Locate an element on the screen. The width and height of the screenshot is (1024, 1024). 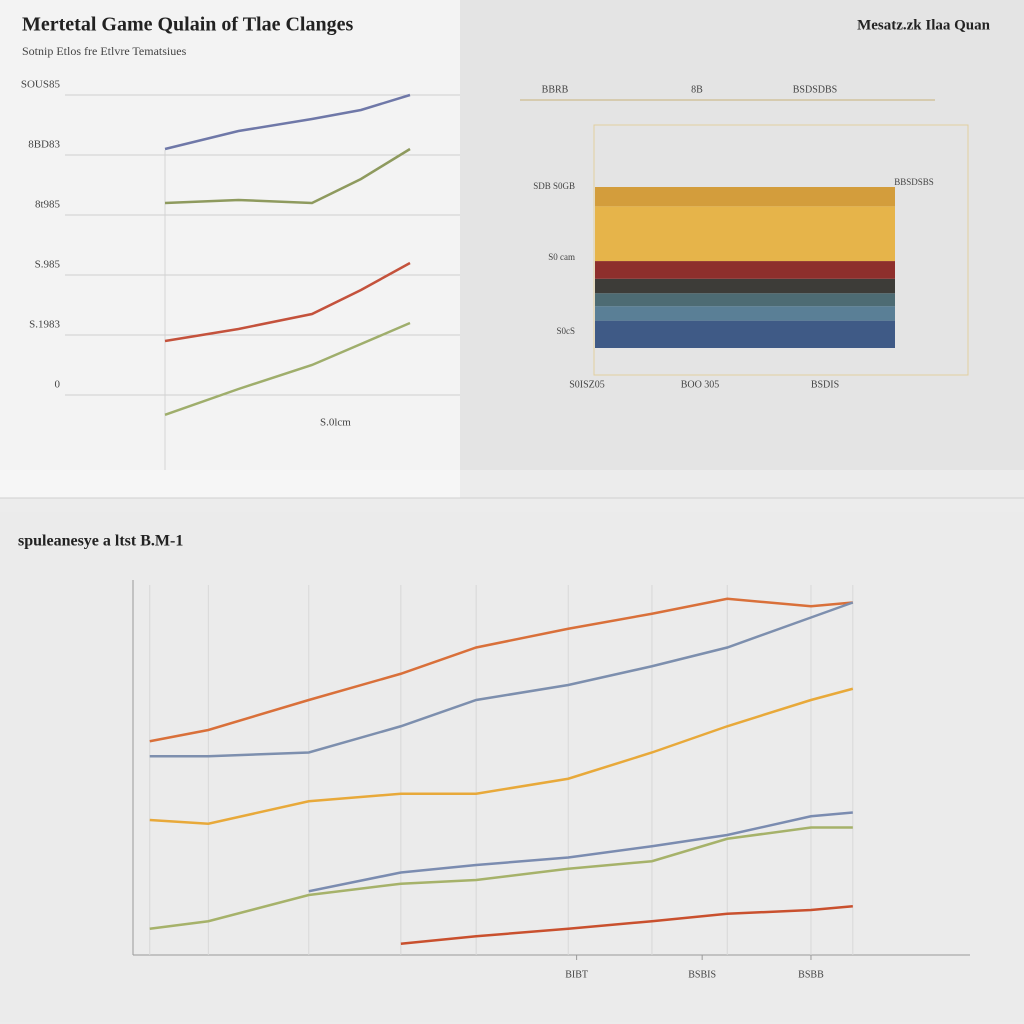
annotation: BBSDSBS is located at coordinates (914, 182).